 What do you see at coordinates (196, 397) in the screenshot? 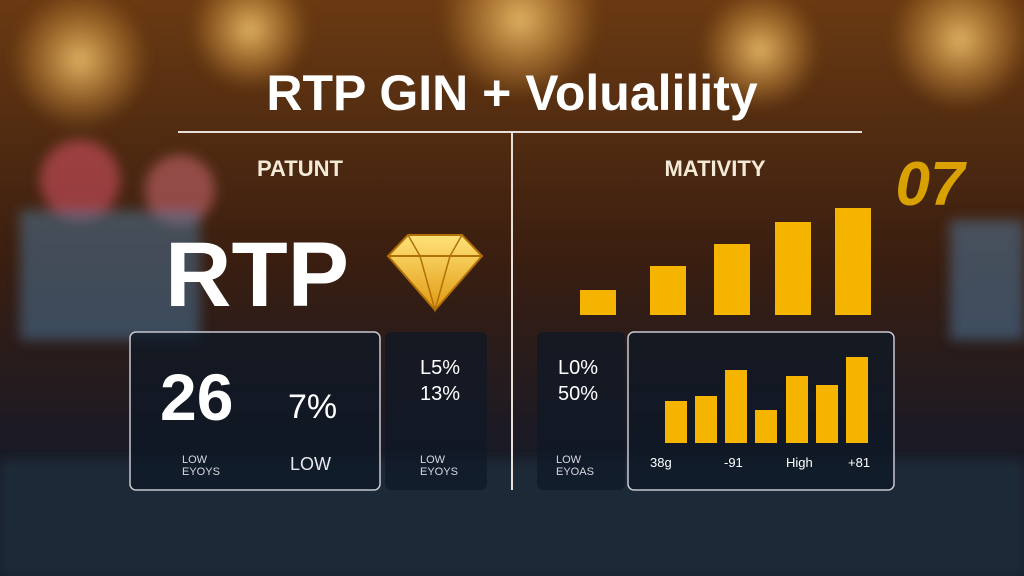
I see `rtp-value: 26` at bounding box center [196, 397].